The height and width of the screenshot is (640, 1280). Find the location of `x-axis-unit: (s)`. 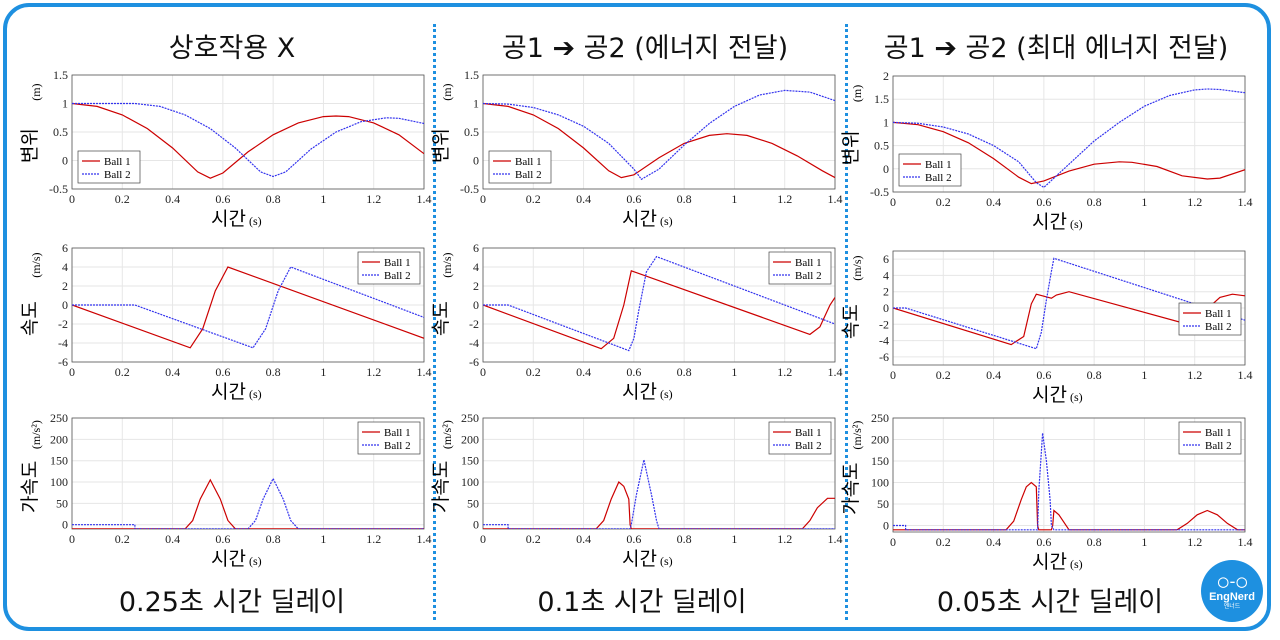

x-axis-unit: (s) is located at coordinates (255, 394).